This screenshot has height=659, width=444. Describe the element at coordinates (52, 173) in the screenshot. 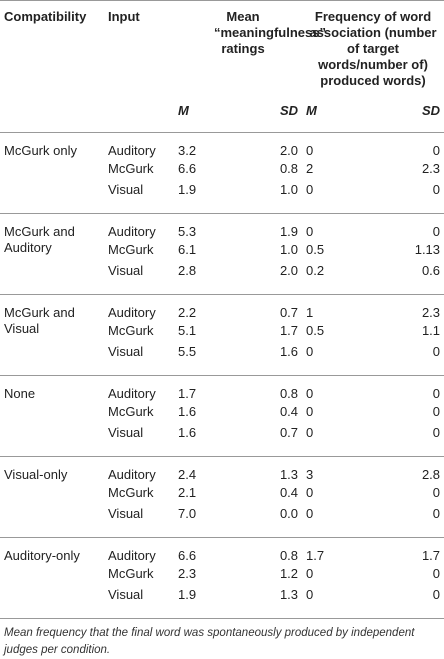

I see `compatibility-cell: McGurk only` at that location.